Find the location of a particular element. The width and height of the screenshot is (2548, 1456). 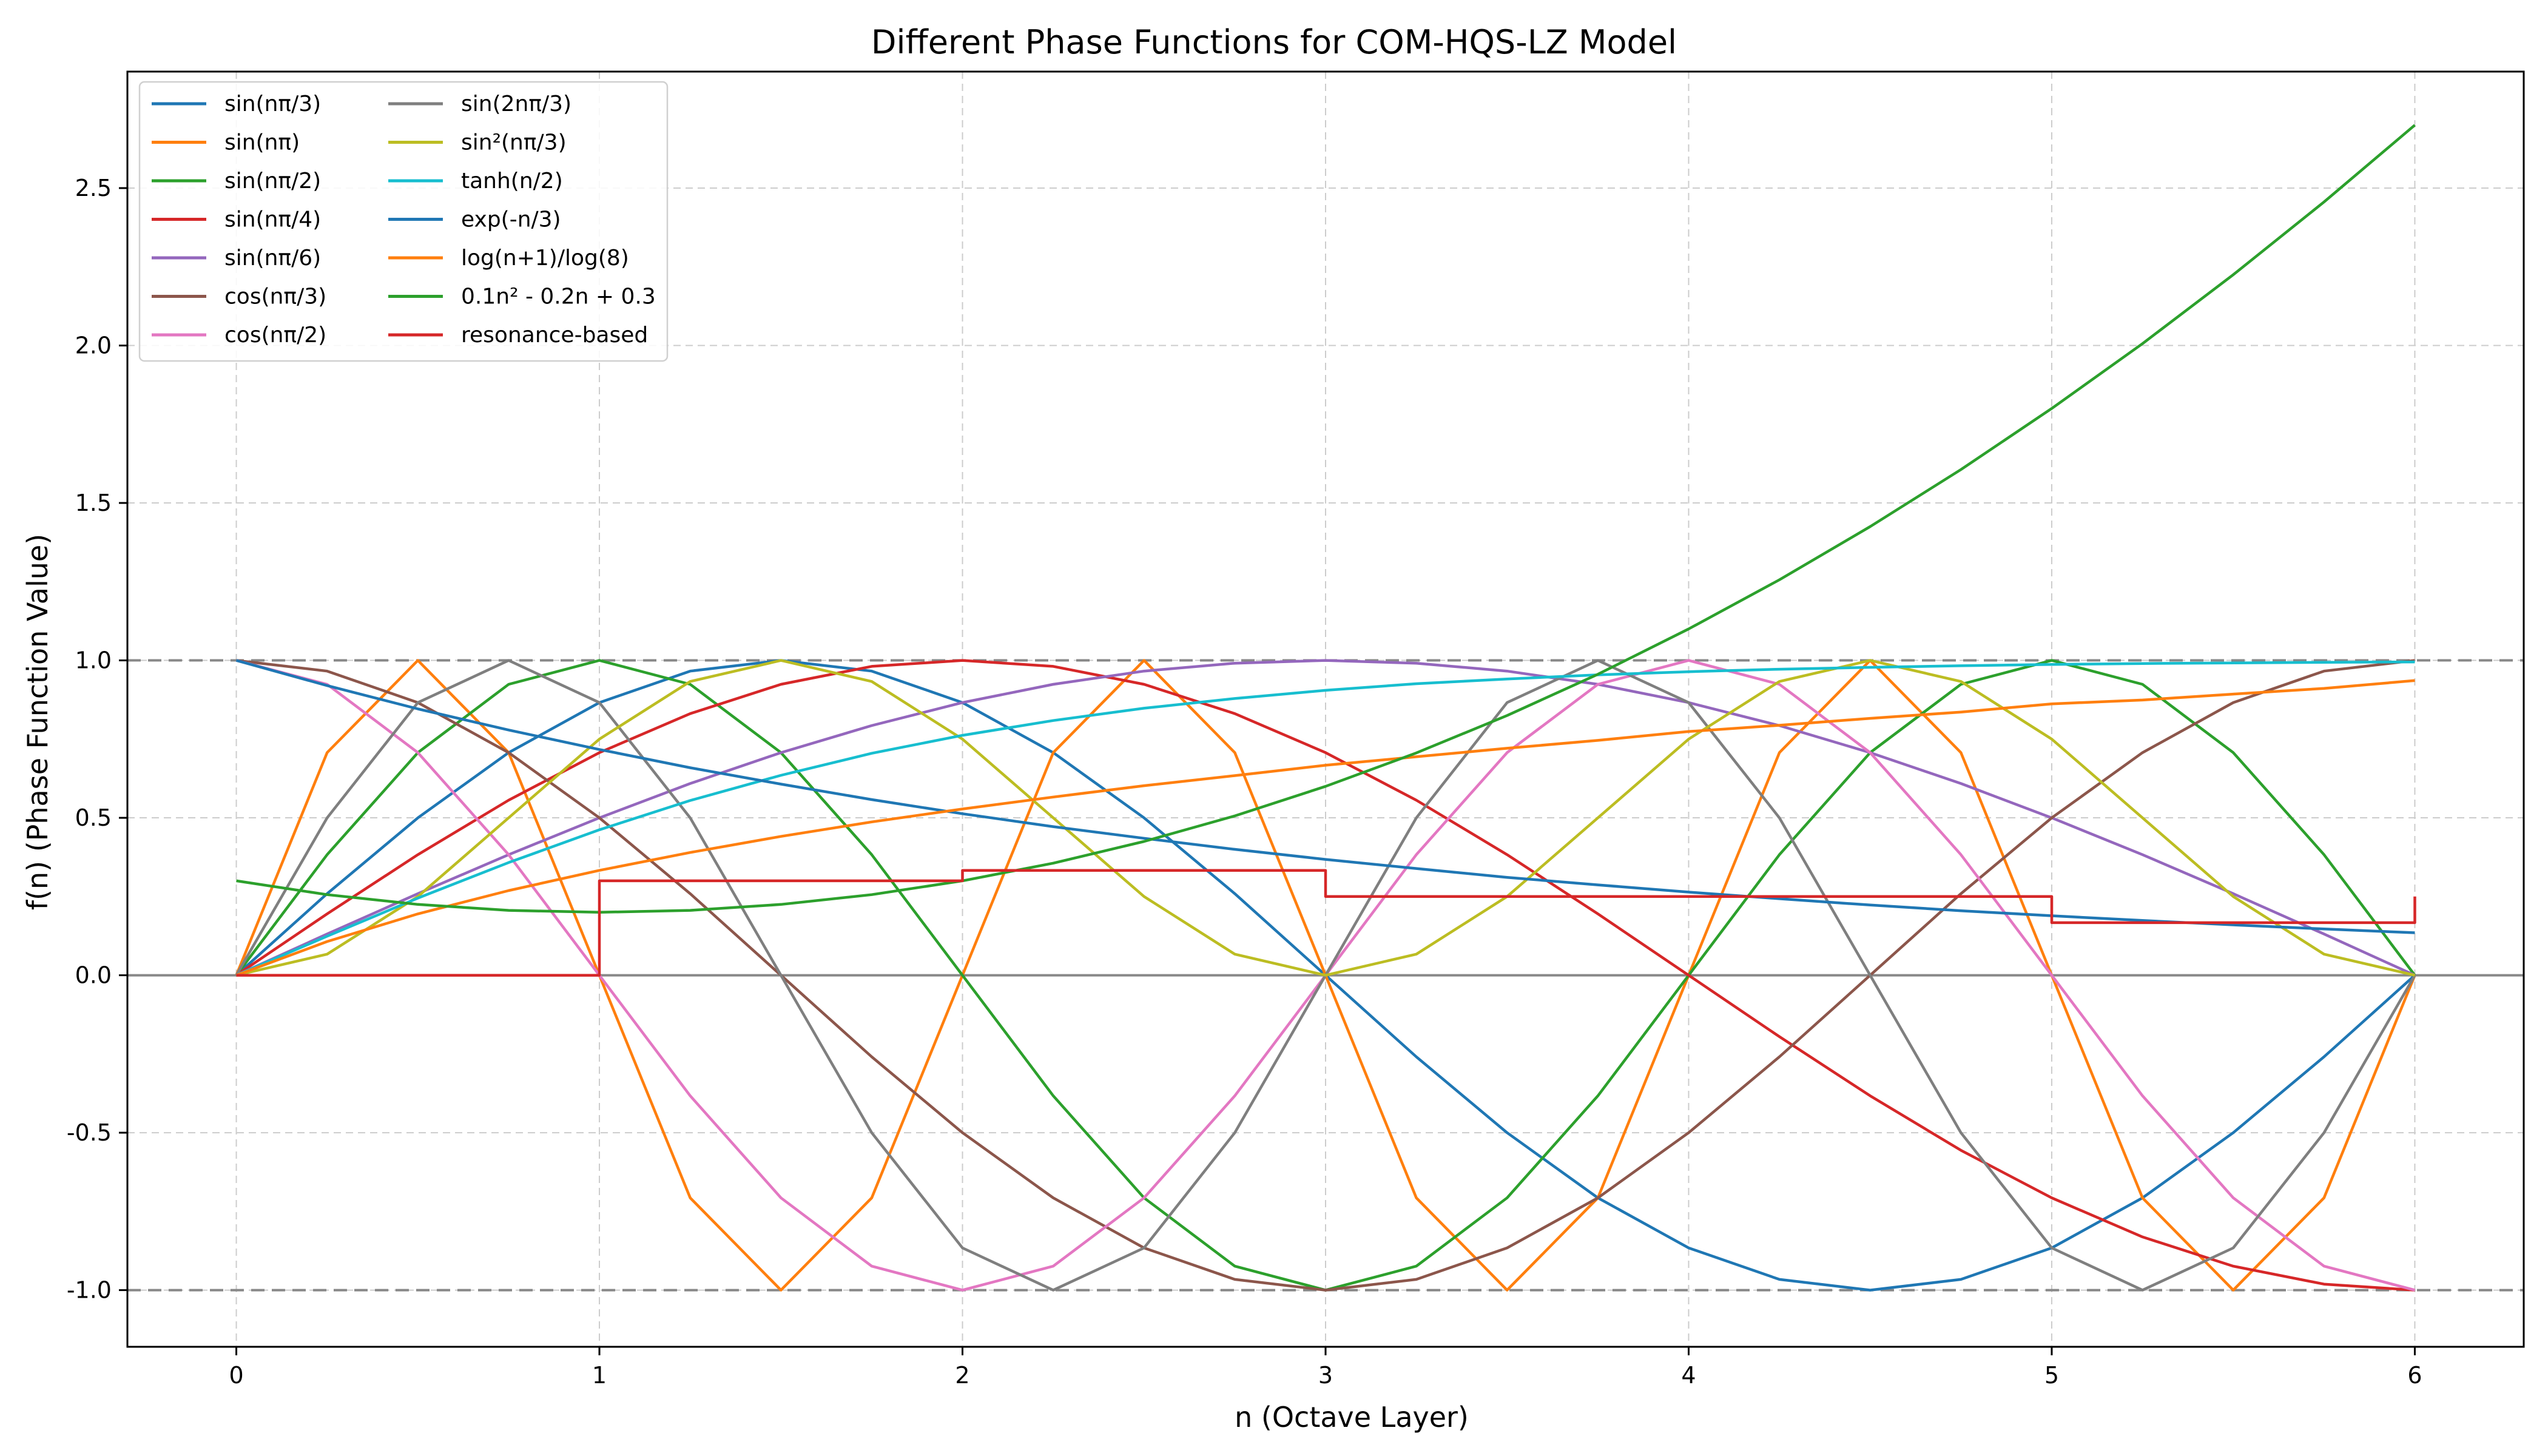

legend-label: sin(nπ) is located at coordinates (262, 142).